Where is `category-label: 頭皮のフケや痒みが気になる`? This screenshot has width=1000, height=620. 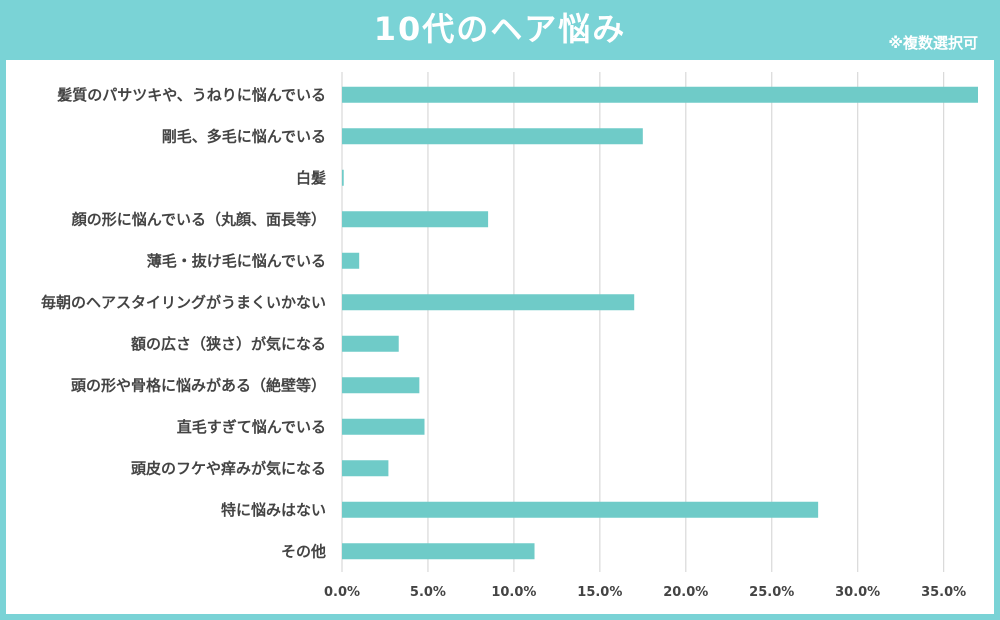 category-label: 頭皮のフケや痒みが気になる is located at coordinates (228, 468).